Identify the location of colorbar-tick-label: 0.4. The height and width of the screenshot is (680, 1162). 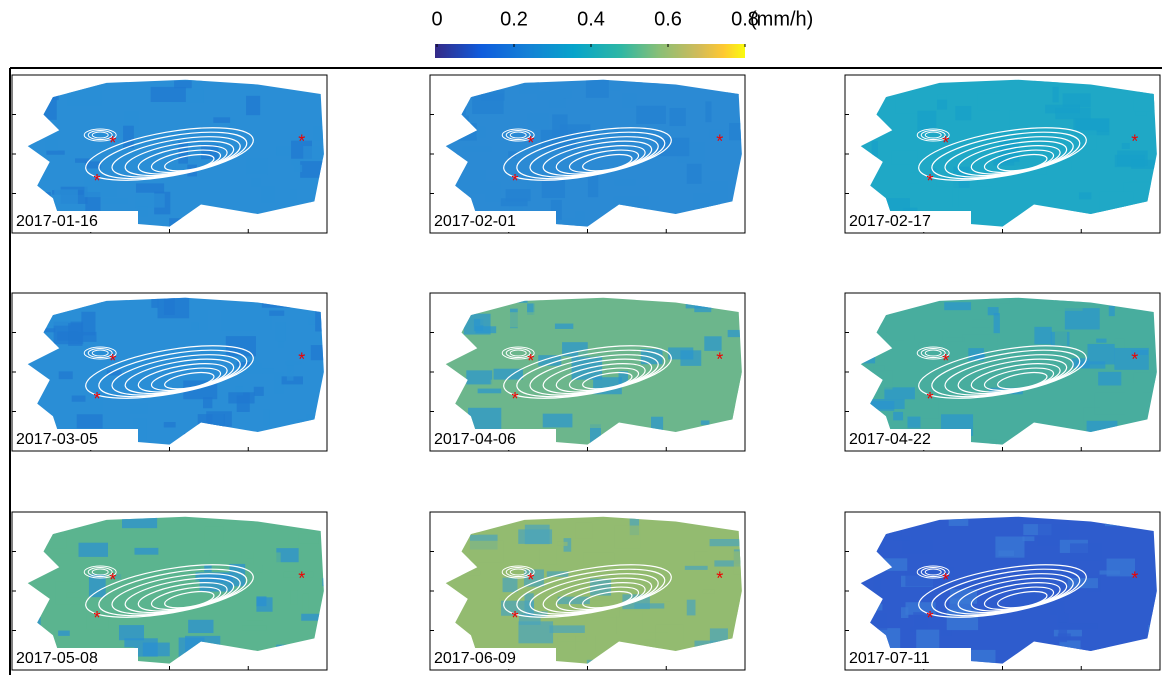
(591, 19).